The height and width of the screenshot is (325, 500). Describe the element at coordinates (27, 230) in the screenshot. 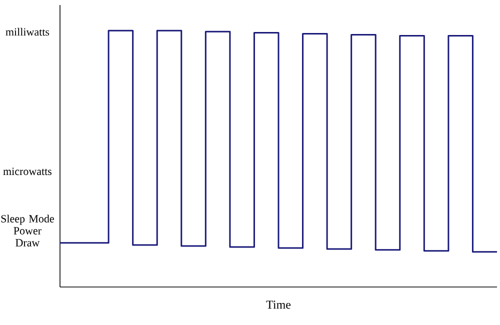

I see `text: Sleep Mode Power Draw` at that location.